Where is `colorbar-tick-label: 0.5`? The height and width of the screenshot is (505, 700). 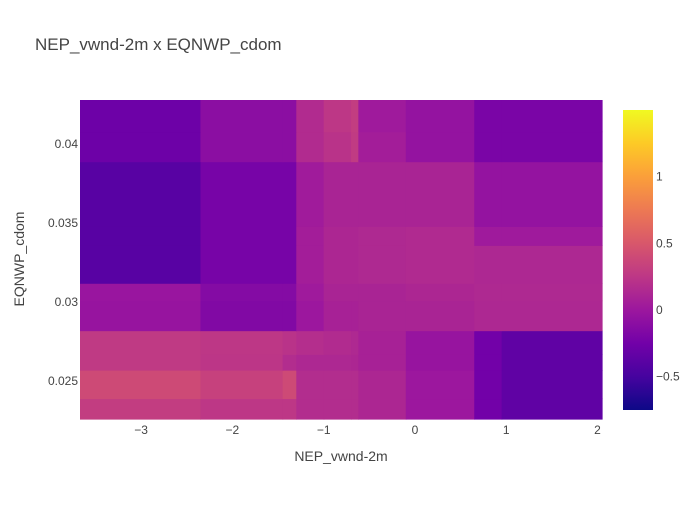
colorbar-tick-label: 0.5 is located at coordinates (664, 243).